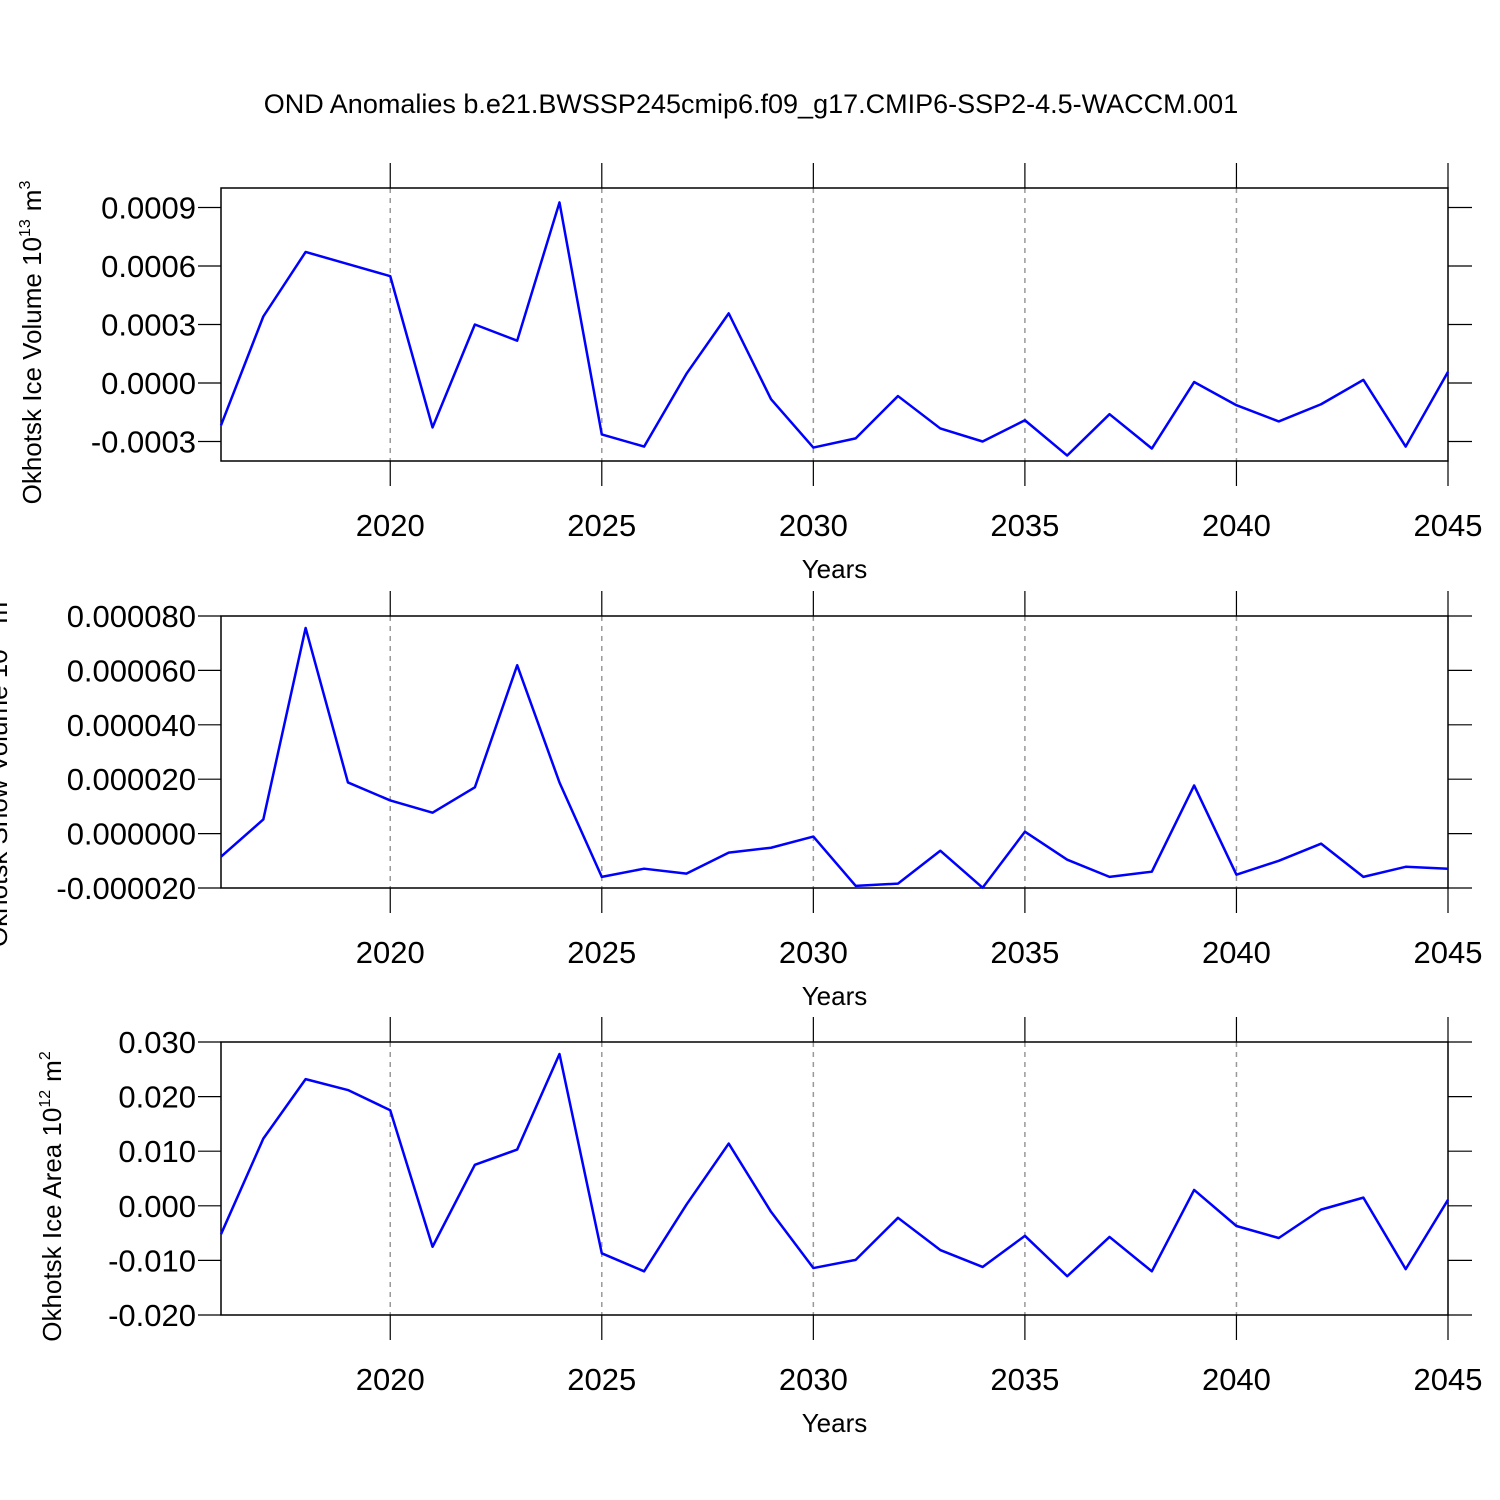  I want to click on y-tick-label: 0.0009, so click(148, 208).